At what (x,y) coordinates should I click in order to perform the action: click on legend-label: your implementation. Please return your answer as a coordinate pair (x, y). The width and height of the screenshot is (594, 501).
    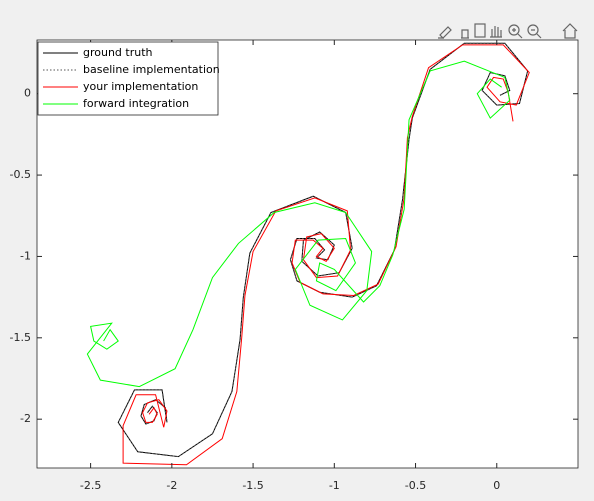
    Looking at the image, I should click on (140, 86).